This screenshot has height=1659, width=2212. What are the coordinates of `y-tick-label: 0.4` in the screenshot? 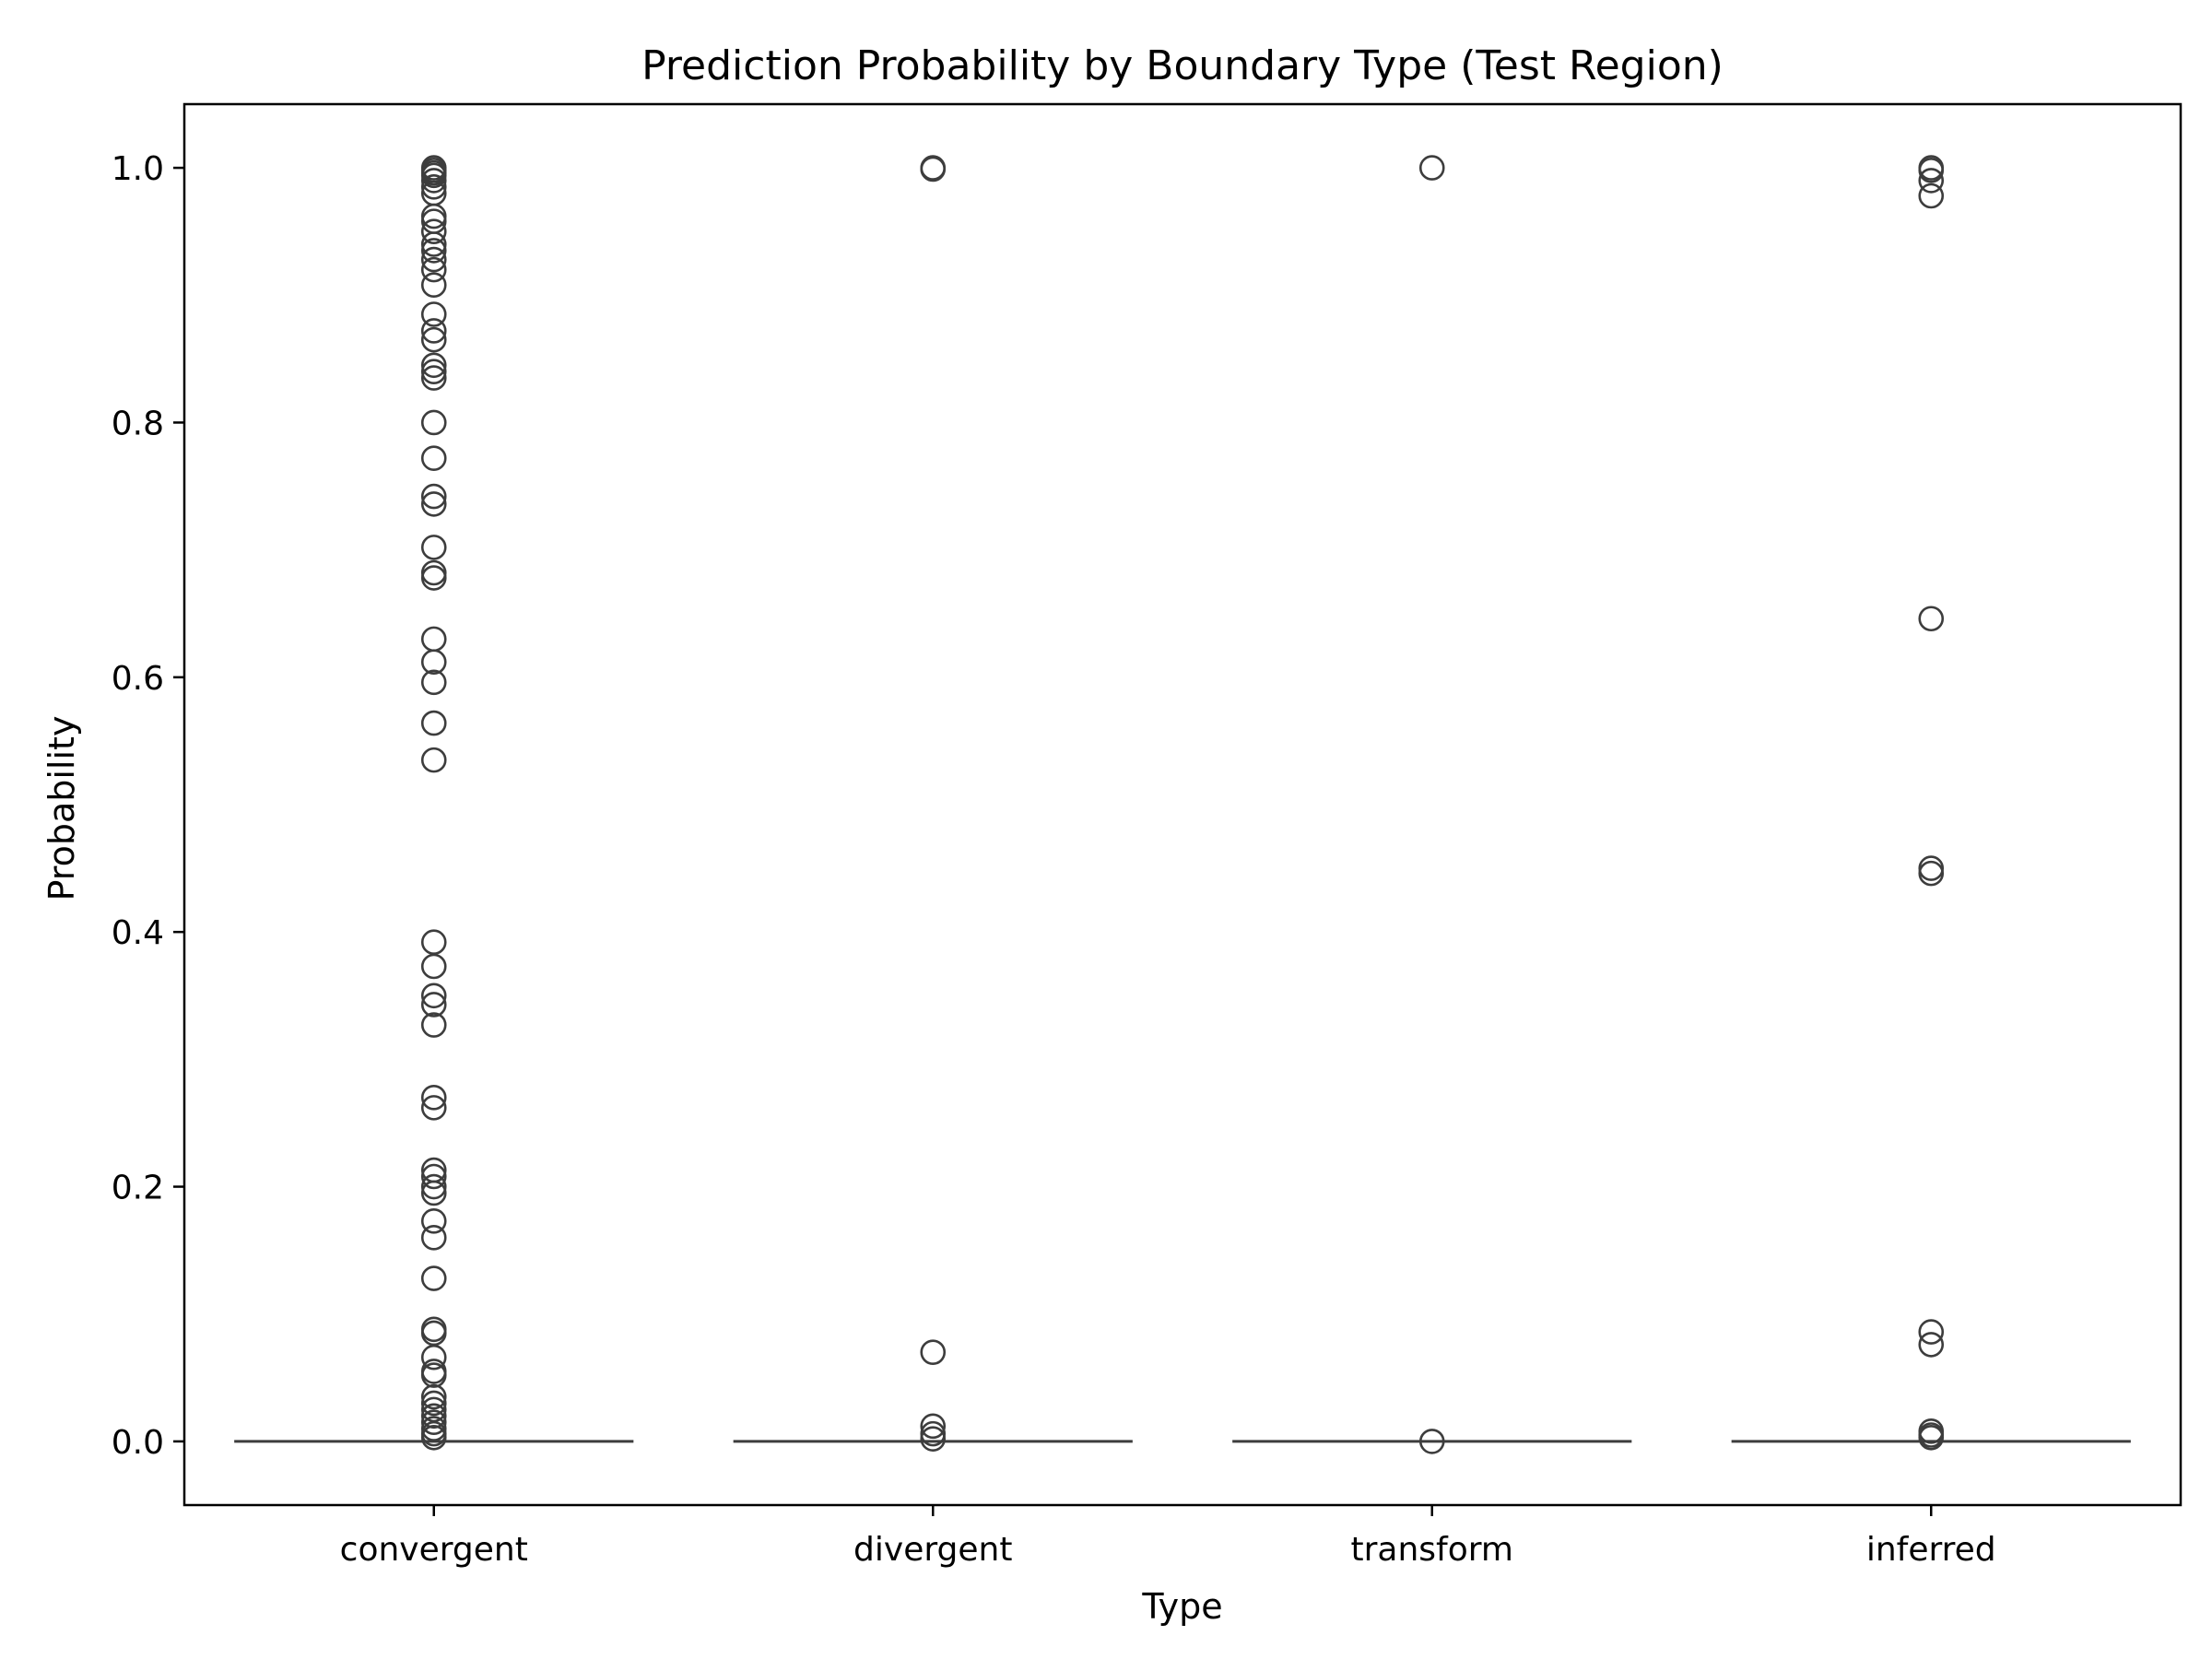 It's located at (138, 933).